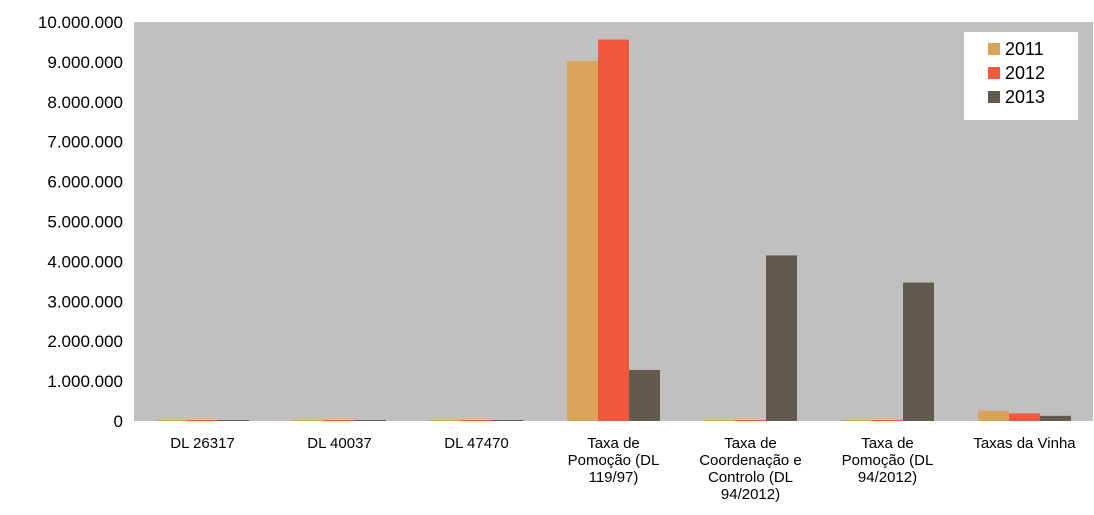 This screenshot has height=515, width=1094. I want to click on x-tick-label: DL 47470, so click(476, 443).